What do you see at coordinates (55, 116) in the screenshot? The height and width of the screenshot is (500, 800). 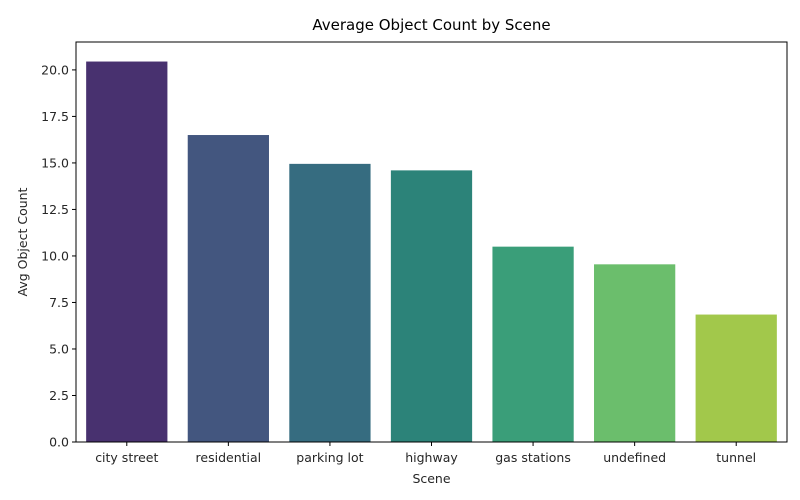 I see `y-tick-label: 17.5` at bounding box center [55, 116].